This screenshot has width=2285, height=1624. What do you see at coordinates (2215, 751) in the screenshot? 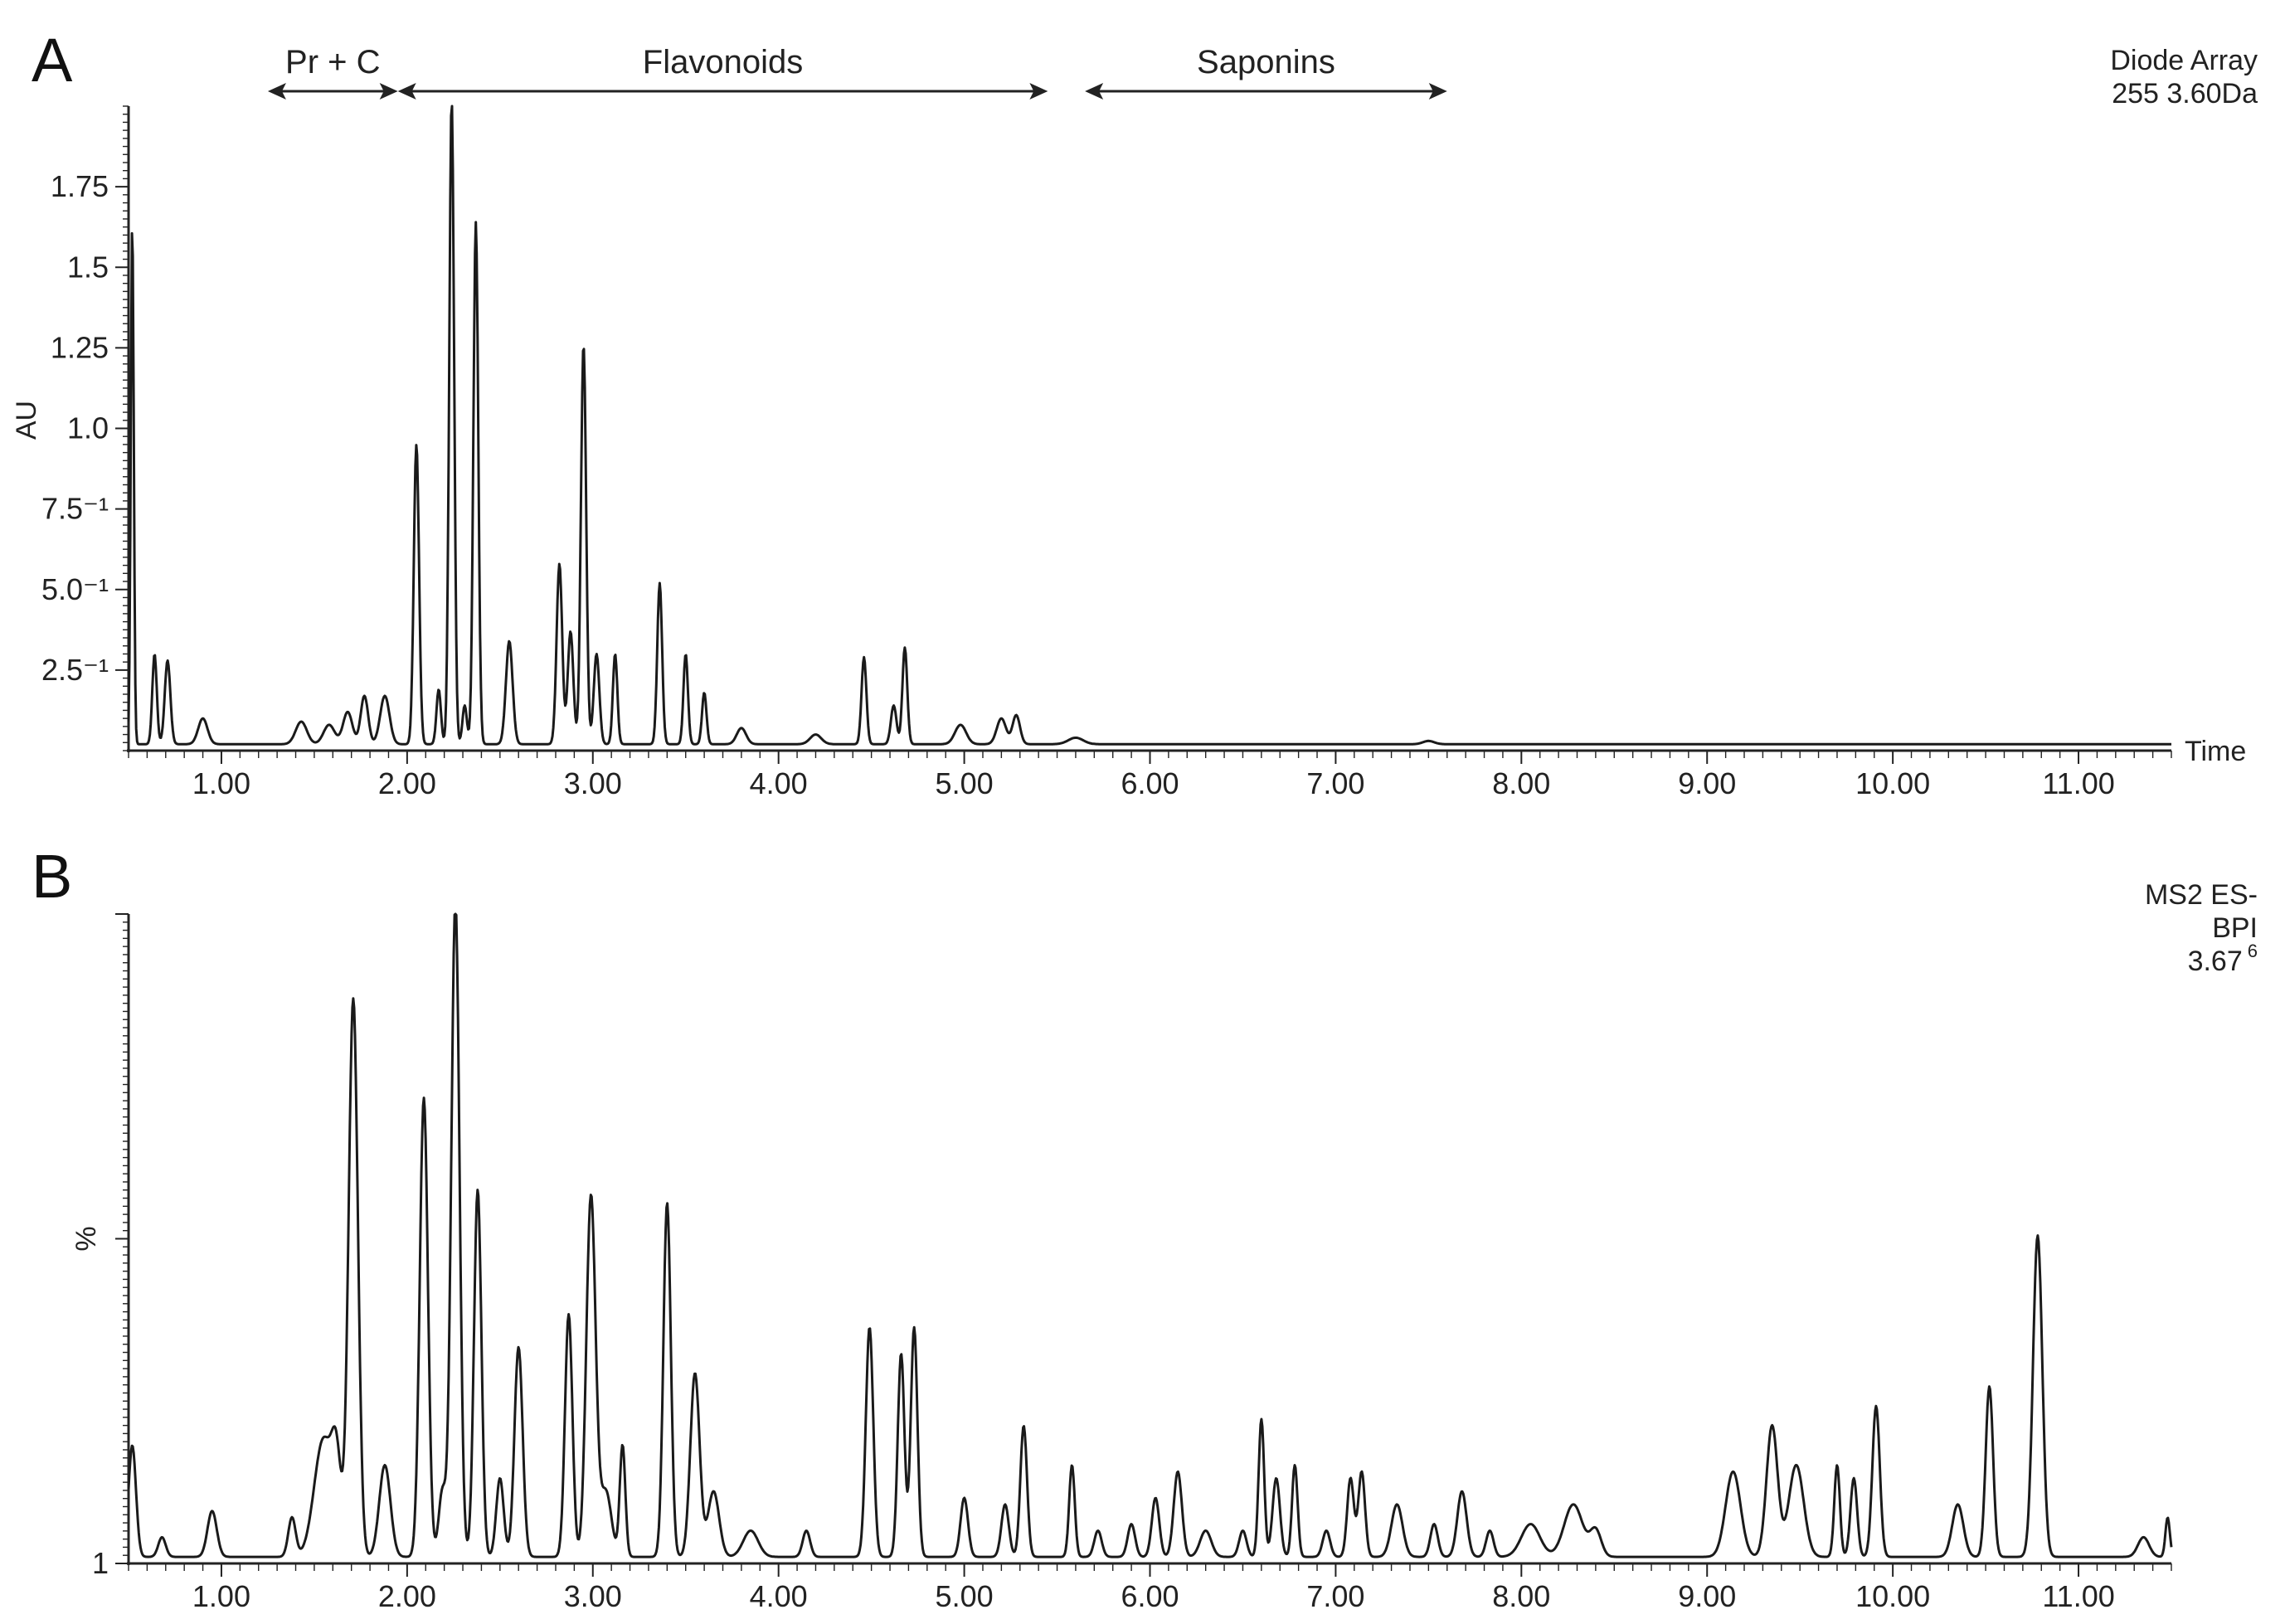
I see `x-axis-label: Time` at bounding box center [2215, 751].